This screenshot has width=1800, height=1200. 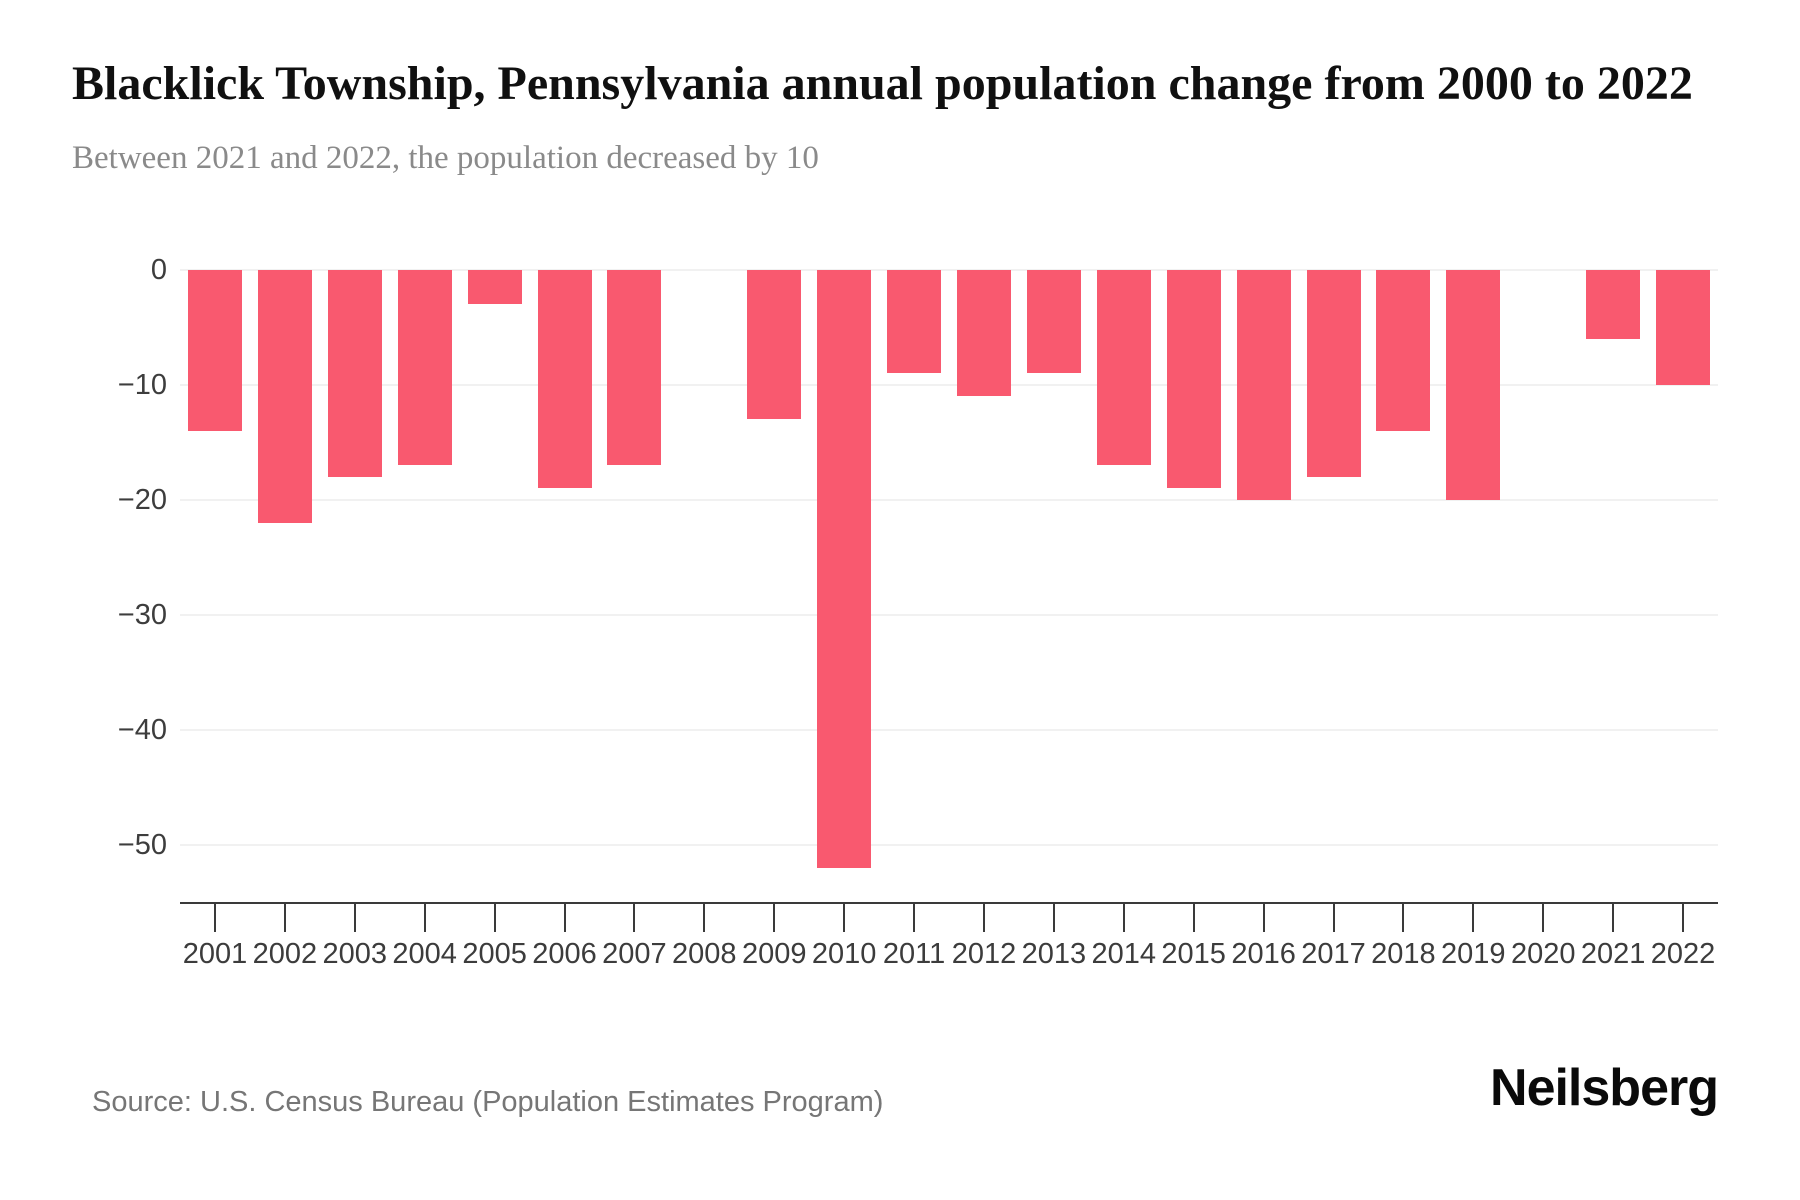 What do you see at coordinates (1613, 304) in the screenshot?
I see `bar-2021` at bounding box center [1613, 304].